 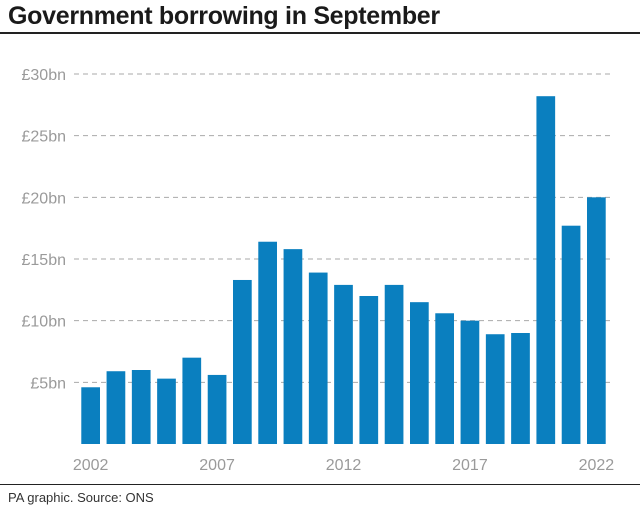 What do you see at coordinates (520, 388) in the screenshot?
I see `bar-2019` at bounding box center [520, 388].